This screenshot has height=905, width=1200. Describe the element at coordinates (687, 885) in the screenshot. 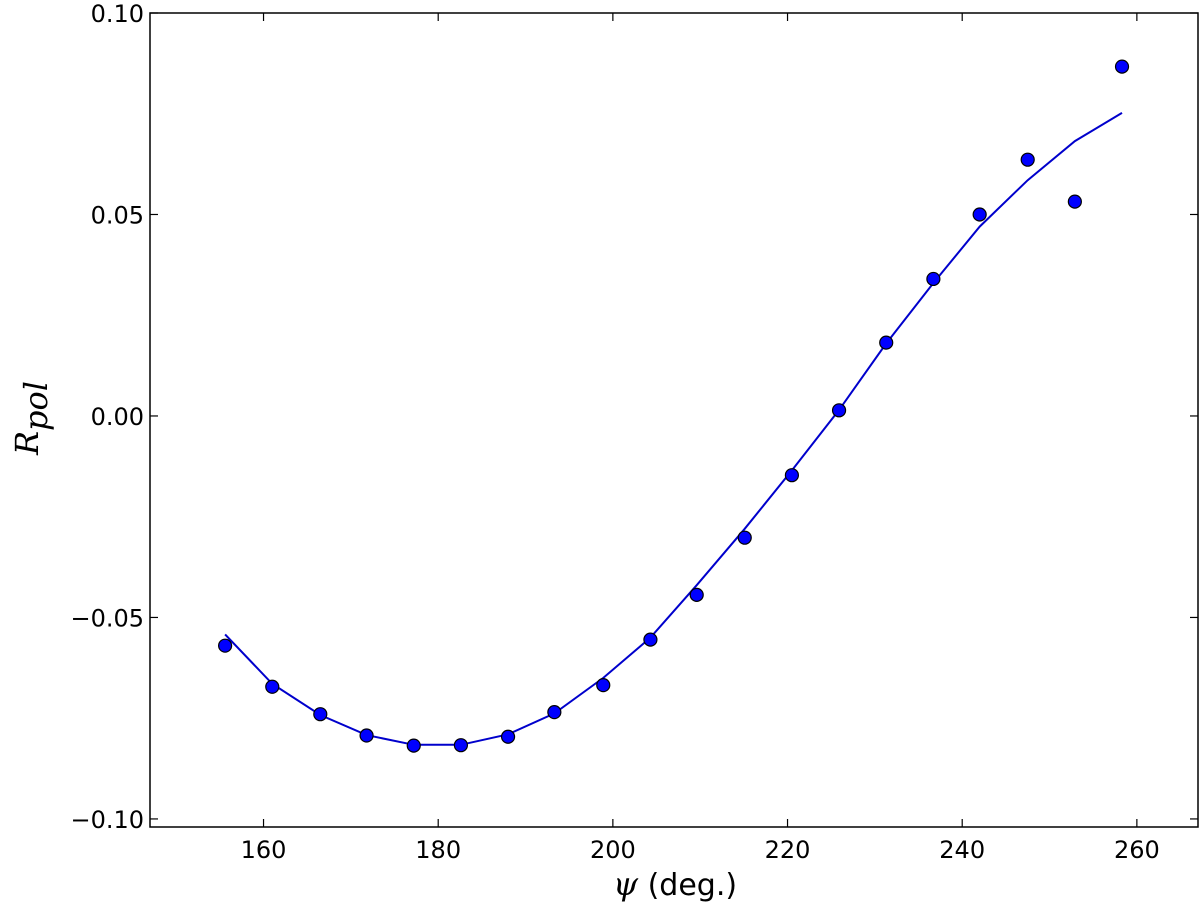

I see `x-axis-unit: (deg.)` at that location.